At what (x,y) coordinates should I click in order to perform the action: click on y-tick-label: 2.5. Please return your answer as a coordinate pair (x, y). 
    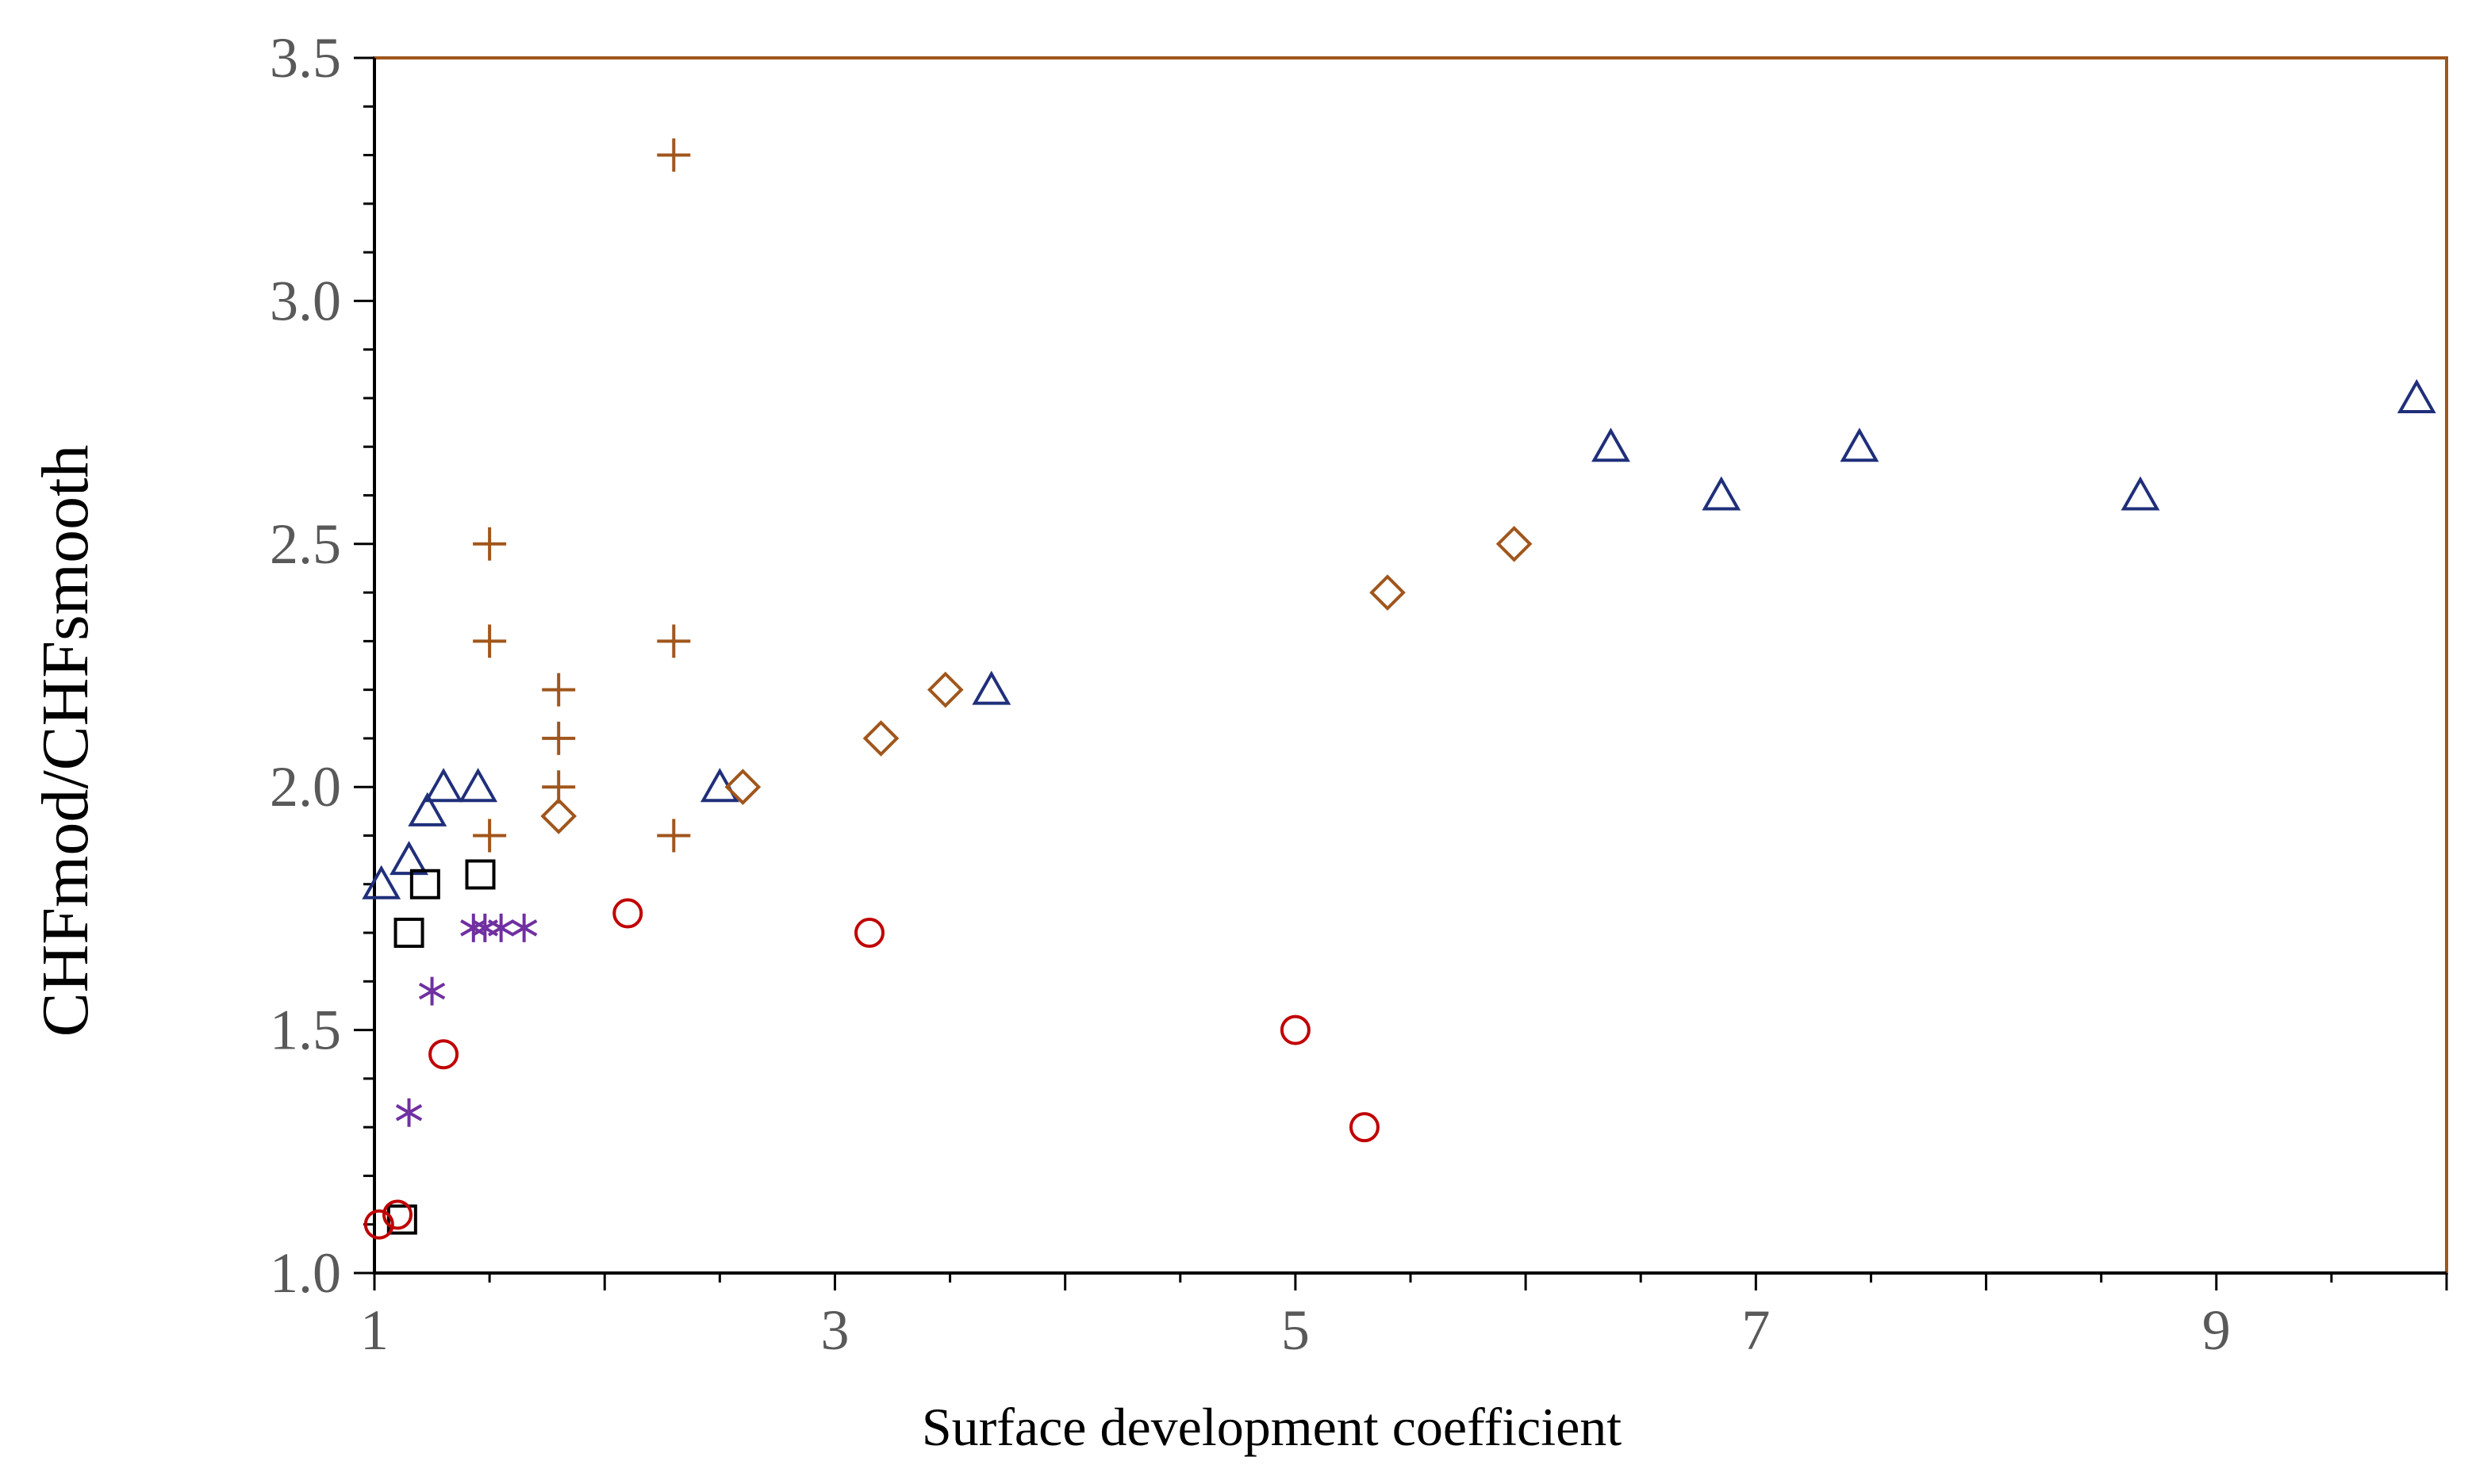
    Looking at the image, I should click on (306, 544).